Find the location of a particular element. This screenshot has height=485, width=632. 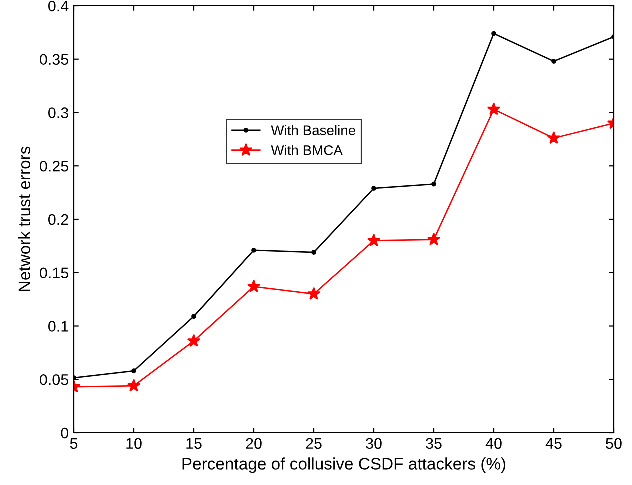

legend-label: With Baseline is located at coordinates (313, 130).